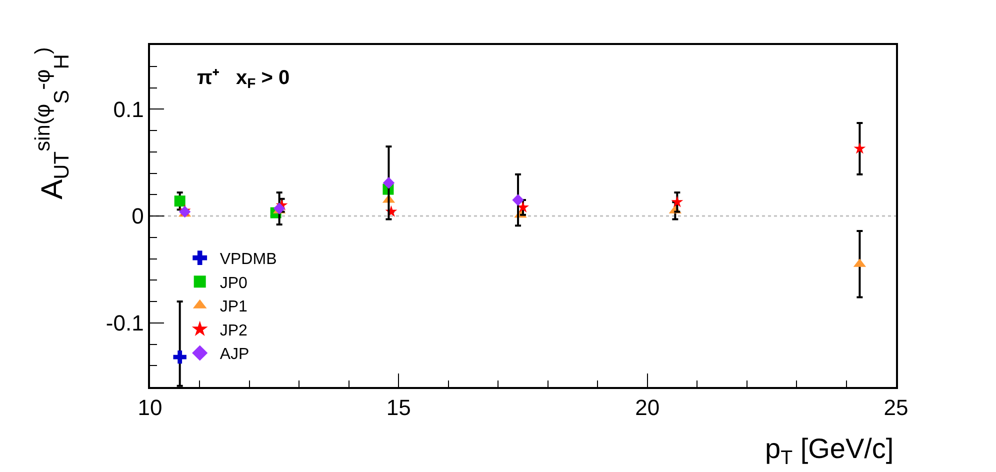 This screenshot has width=996, height=472. What do you see at coordinates (398, 407) in the screenshot?
I see `x-tick-label: 15` at bounding box center [398, 407].